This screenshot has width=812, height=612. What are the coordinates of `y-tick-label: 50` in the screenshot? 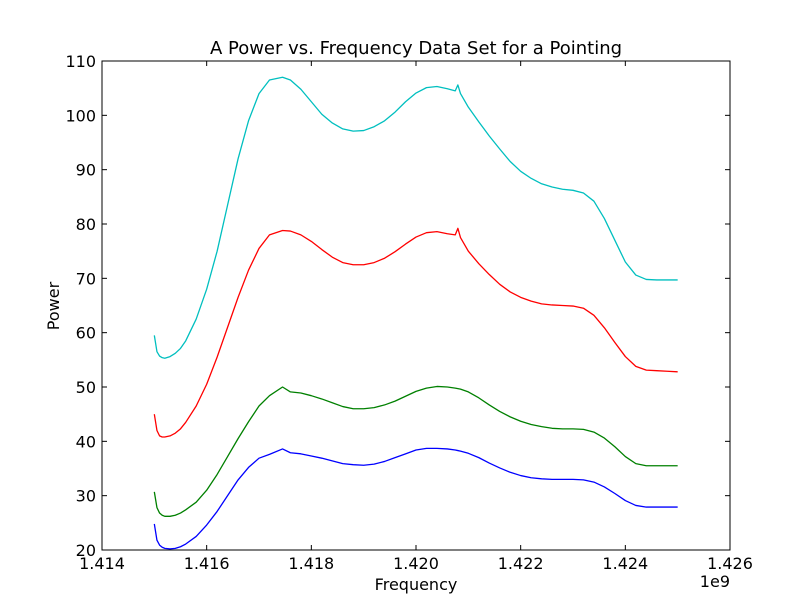 It's located at (86, 387).